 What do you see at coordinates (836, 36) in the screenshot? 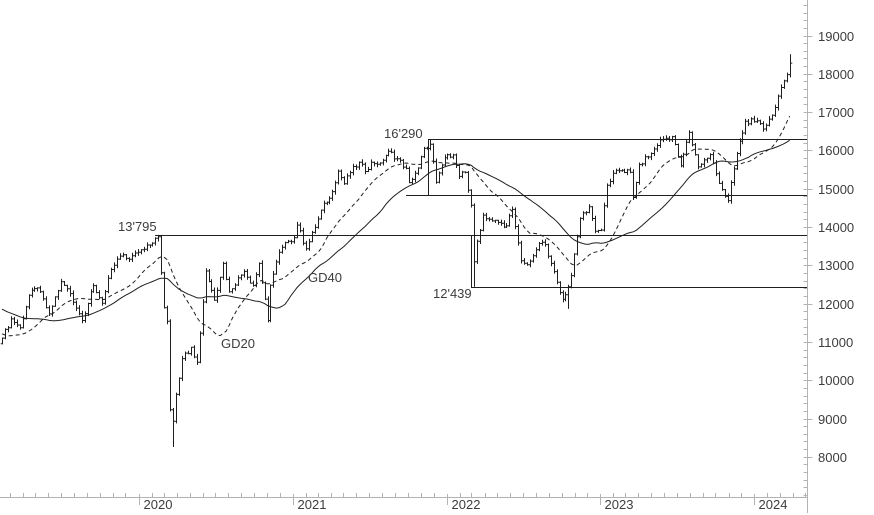
I see `y-axis-tick-label: 19000` at bounding box center [836, 36].